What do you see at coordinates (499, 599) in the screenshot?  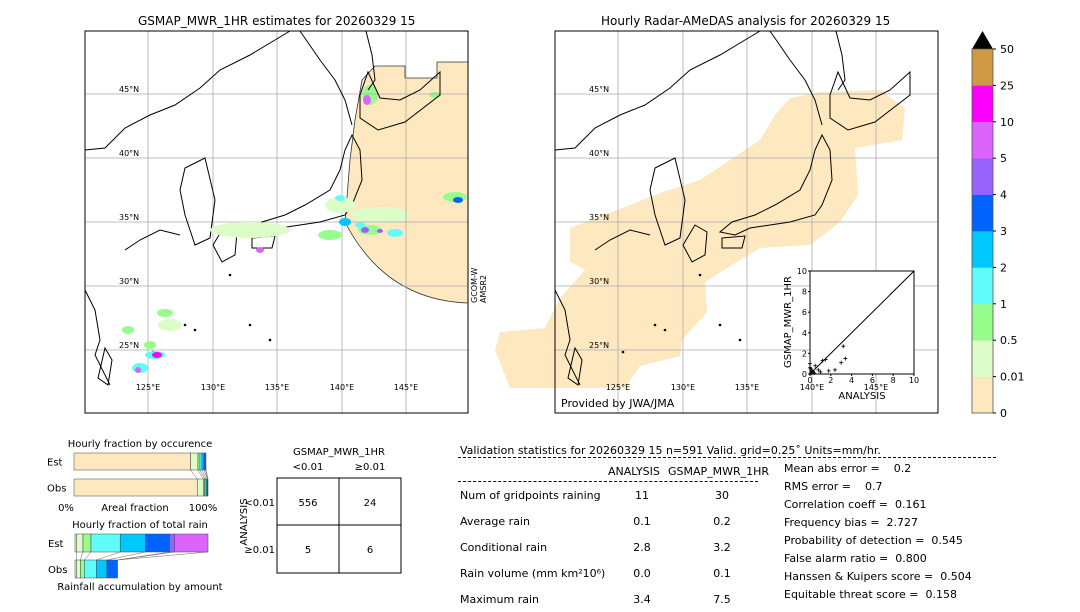 I see `stat-label: Maximum rain` at bounding box center [499, 599].